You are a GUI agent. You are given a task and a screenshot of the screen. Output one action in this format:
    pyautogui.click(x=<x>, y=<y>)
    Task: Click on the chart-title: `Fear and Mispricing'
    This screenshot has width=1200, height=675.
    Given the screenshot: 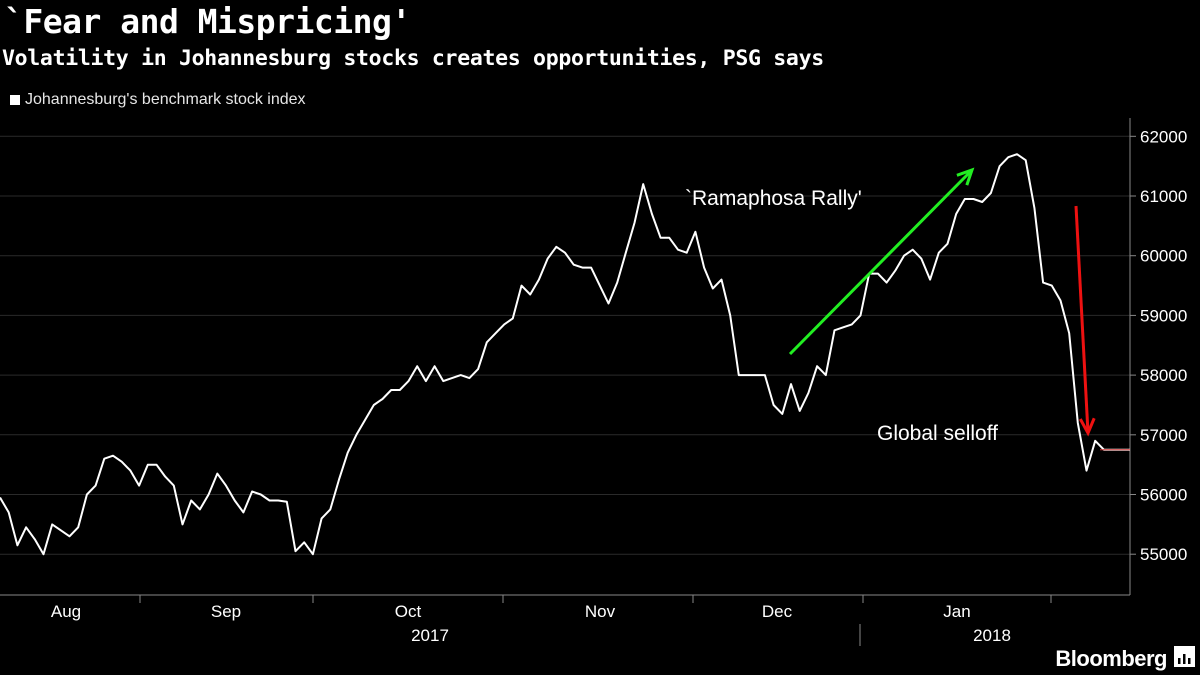 What is the action you would take?
    pyautogui.click(x=207, y=21)
    